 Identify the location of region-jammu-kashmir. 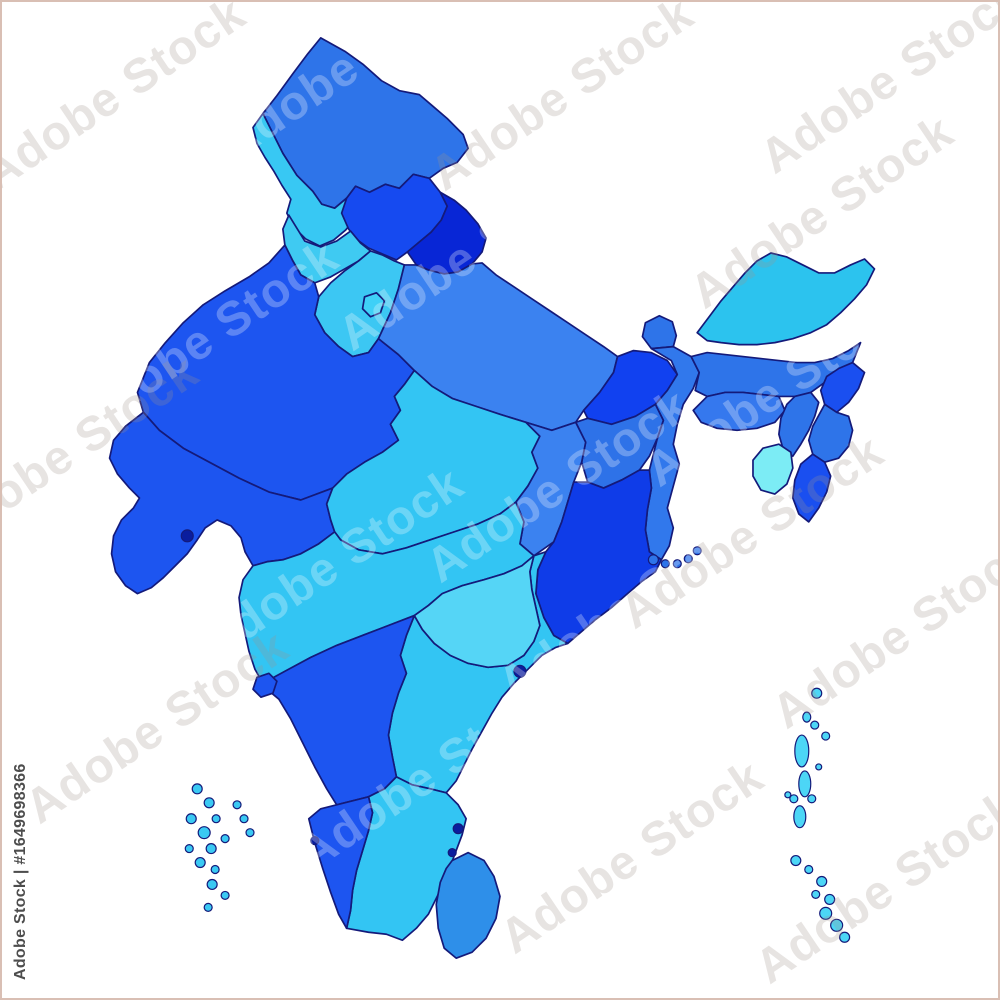
(307, 179).